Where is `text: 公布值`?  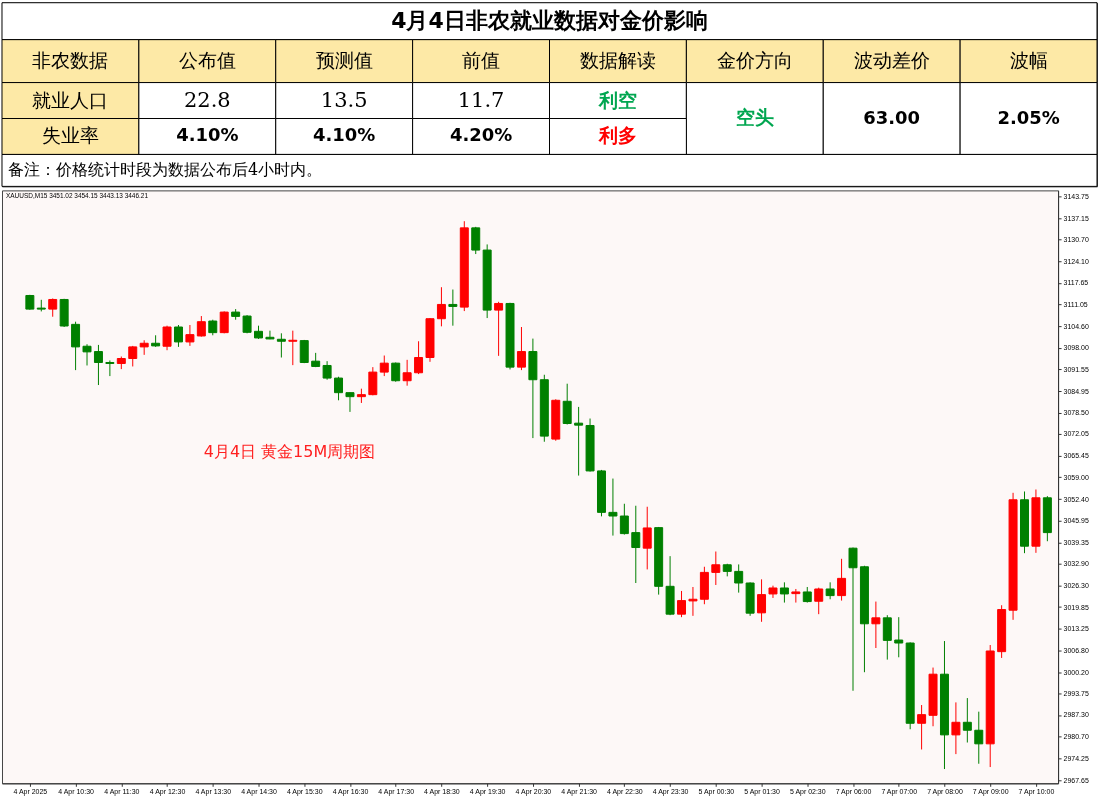
text: 公布值 is located at coordinates (207, 60).